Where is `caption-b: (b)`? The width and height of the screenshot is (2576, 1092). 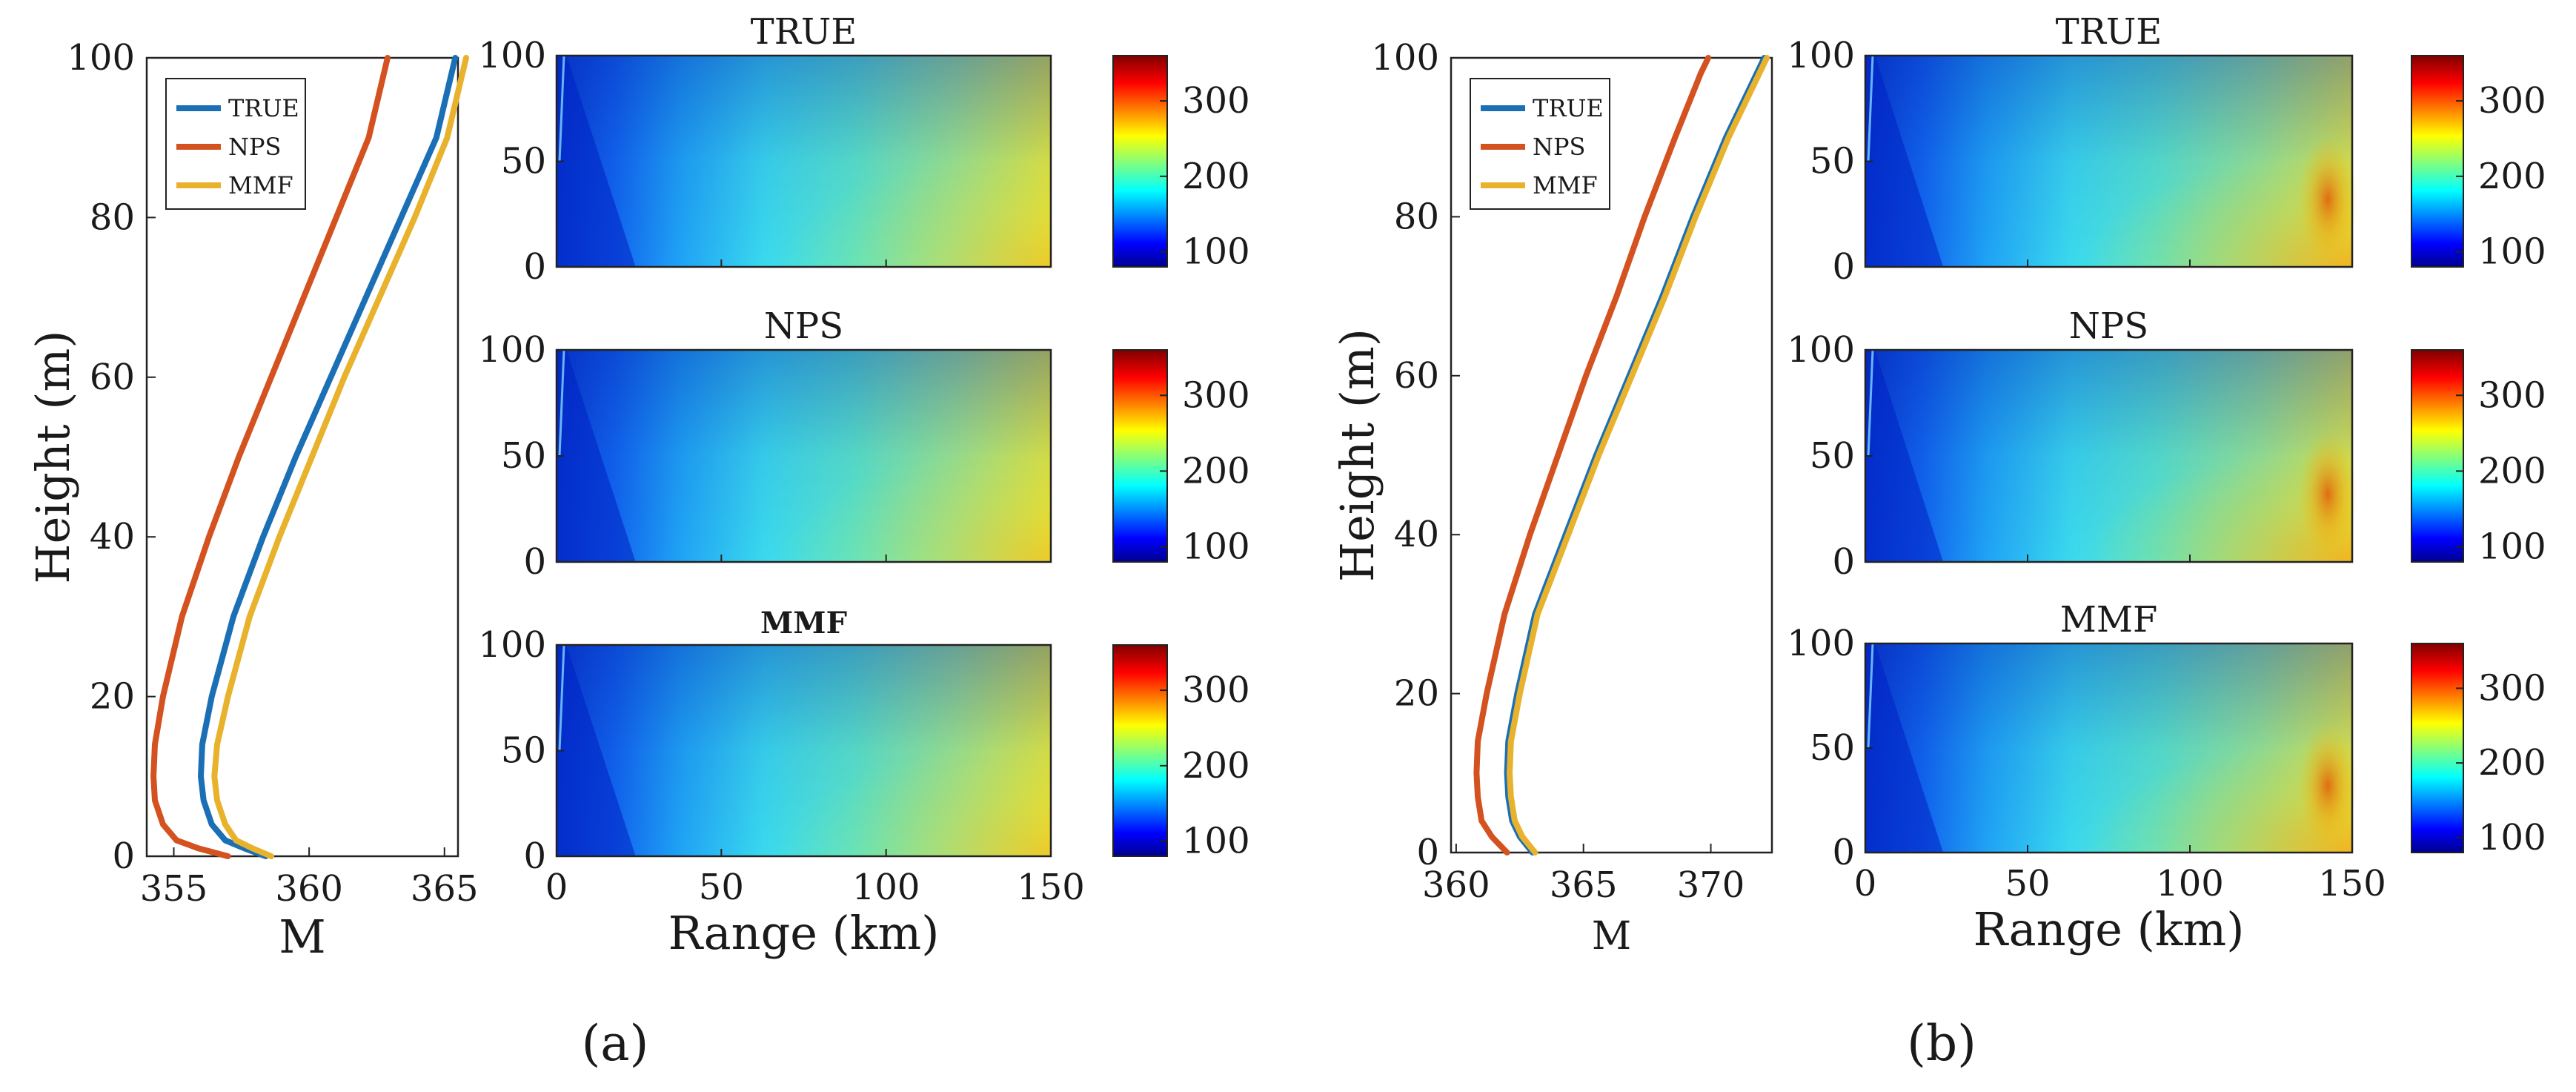
caption-b: (b) is located at coordinates (1942, 1043).